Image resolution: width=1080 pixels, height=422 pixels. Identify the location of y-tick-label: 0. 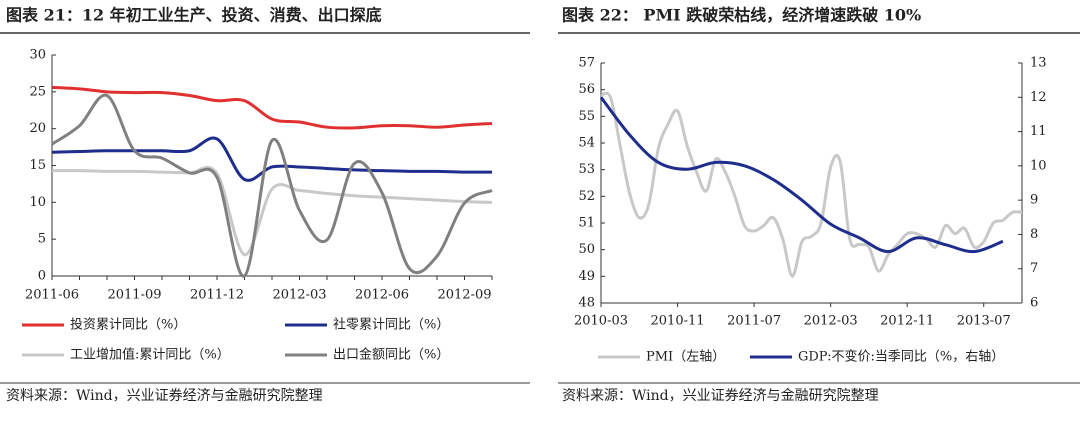
(42, 276).